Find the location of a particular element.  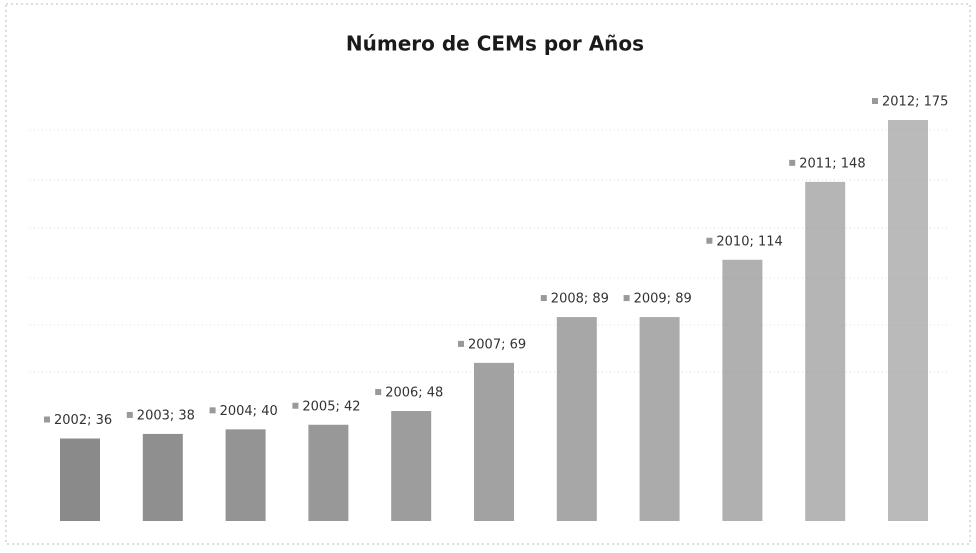

data-label: 2003; 38 is located at coordinates (166, 415).